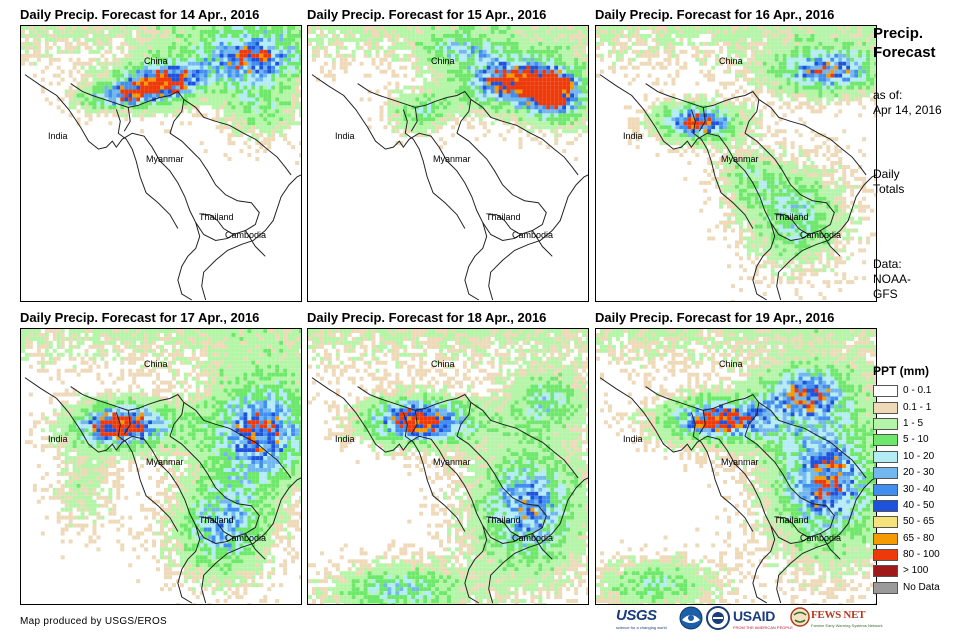 The height and width of the screenshot is (639, 967). I want to click on legend-item: 40 - 50, so click(918, 506).